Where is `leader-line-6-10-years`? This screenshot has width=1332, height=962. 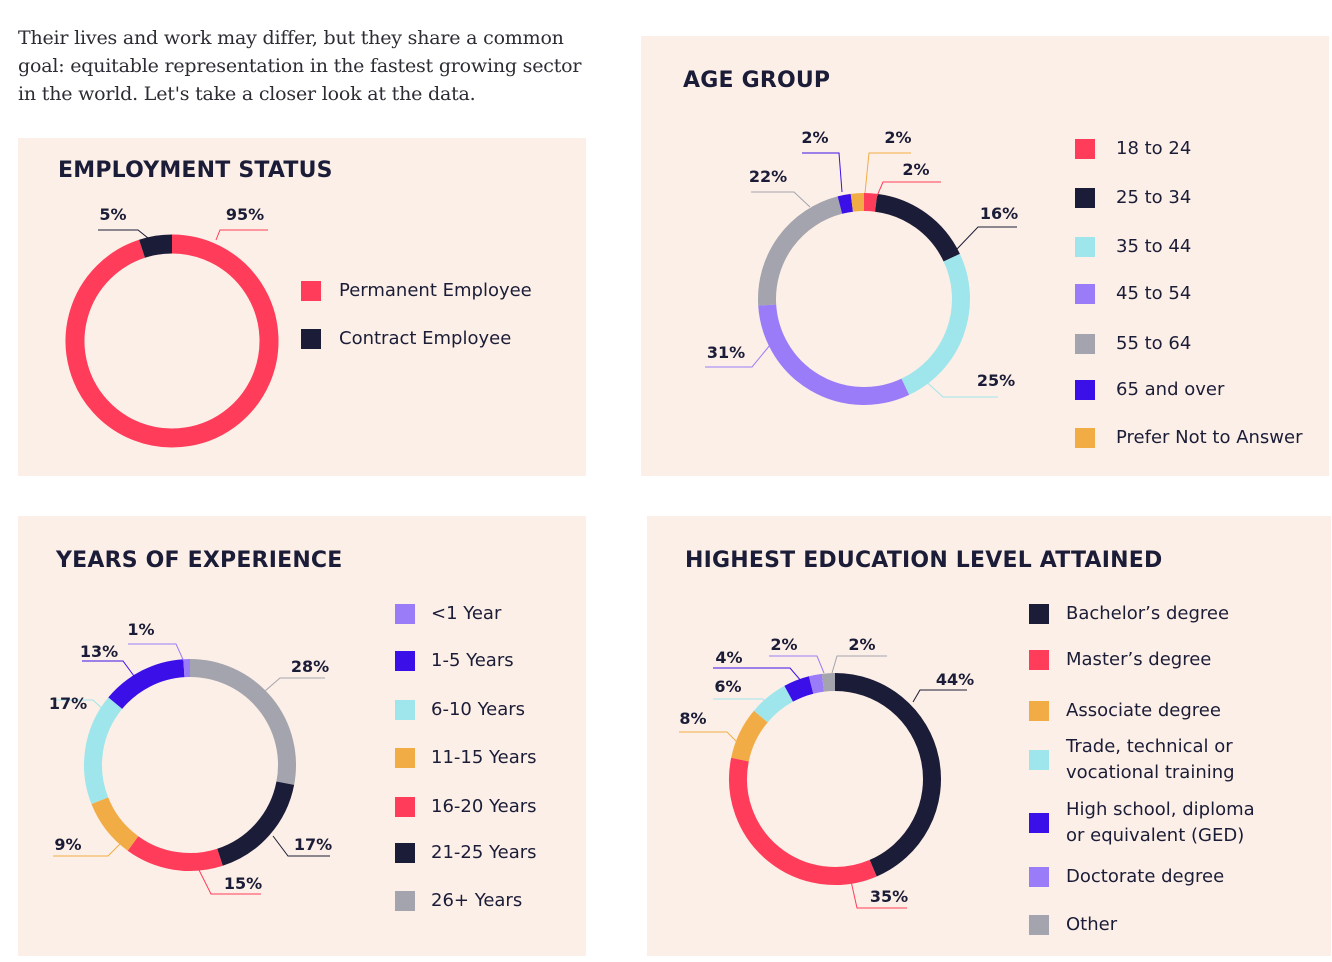
leader-line-6-10-years is located at coordinates (80, 706).